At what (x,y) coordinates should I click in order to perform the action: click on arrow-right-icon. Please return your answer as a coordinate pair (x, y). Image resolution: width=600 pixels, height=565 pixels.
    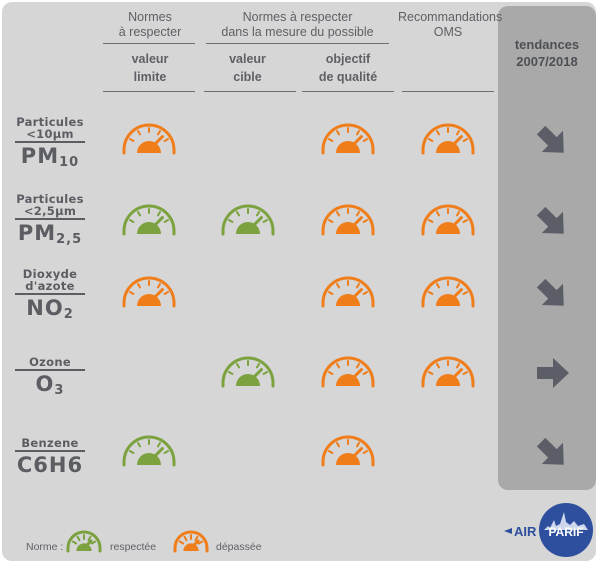
    Looking at the image, I should click on (508, 531).